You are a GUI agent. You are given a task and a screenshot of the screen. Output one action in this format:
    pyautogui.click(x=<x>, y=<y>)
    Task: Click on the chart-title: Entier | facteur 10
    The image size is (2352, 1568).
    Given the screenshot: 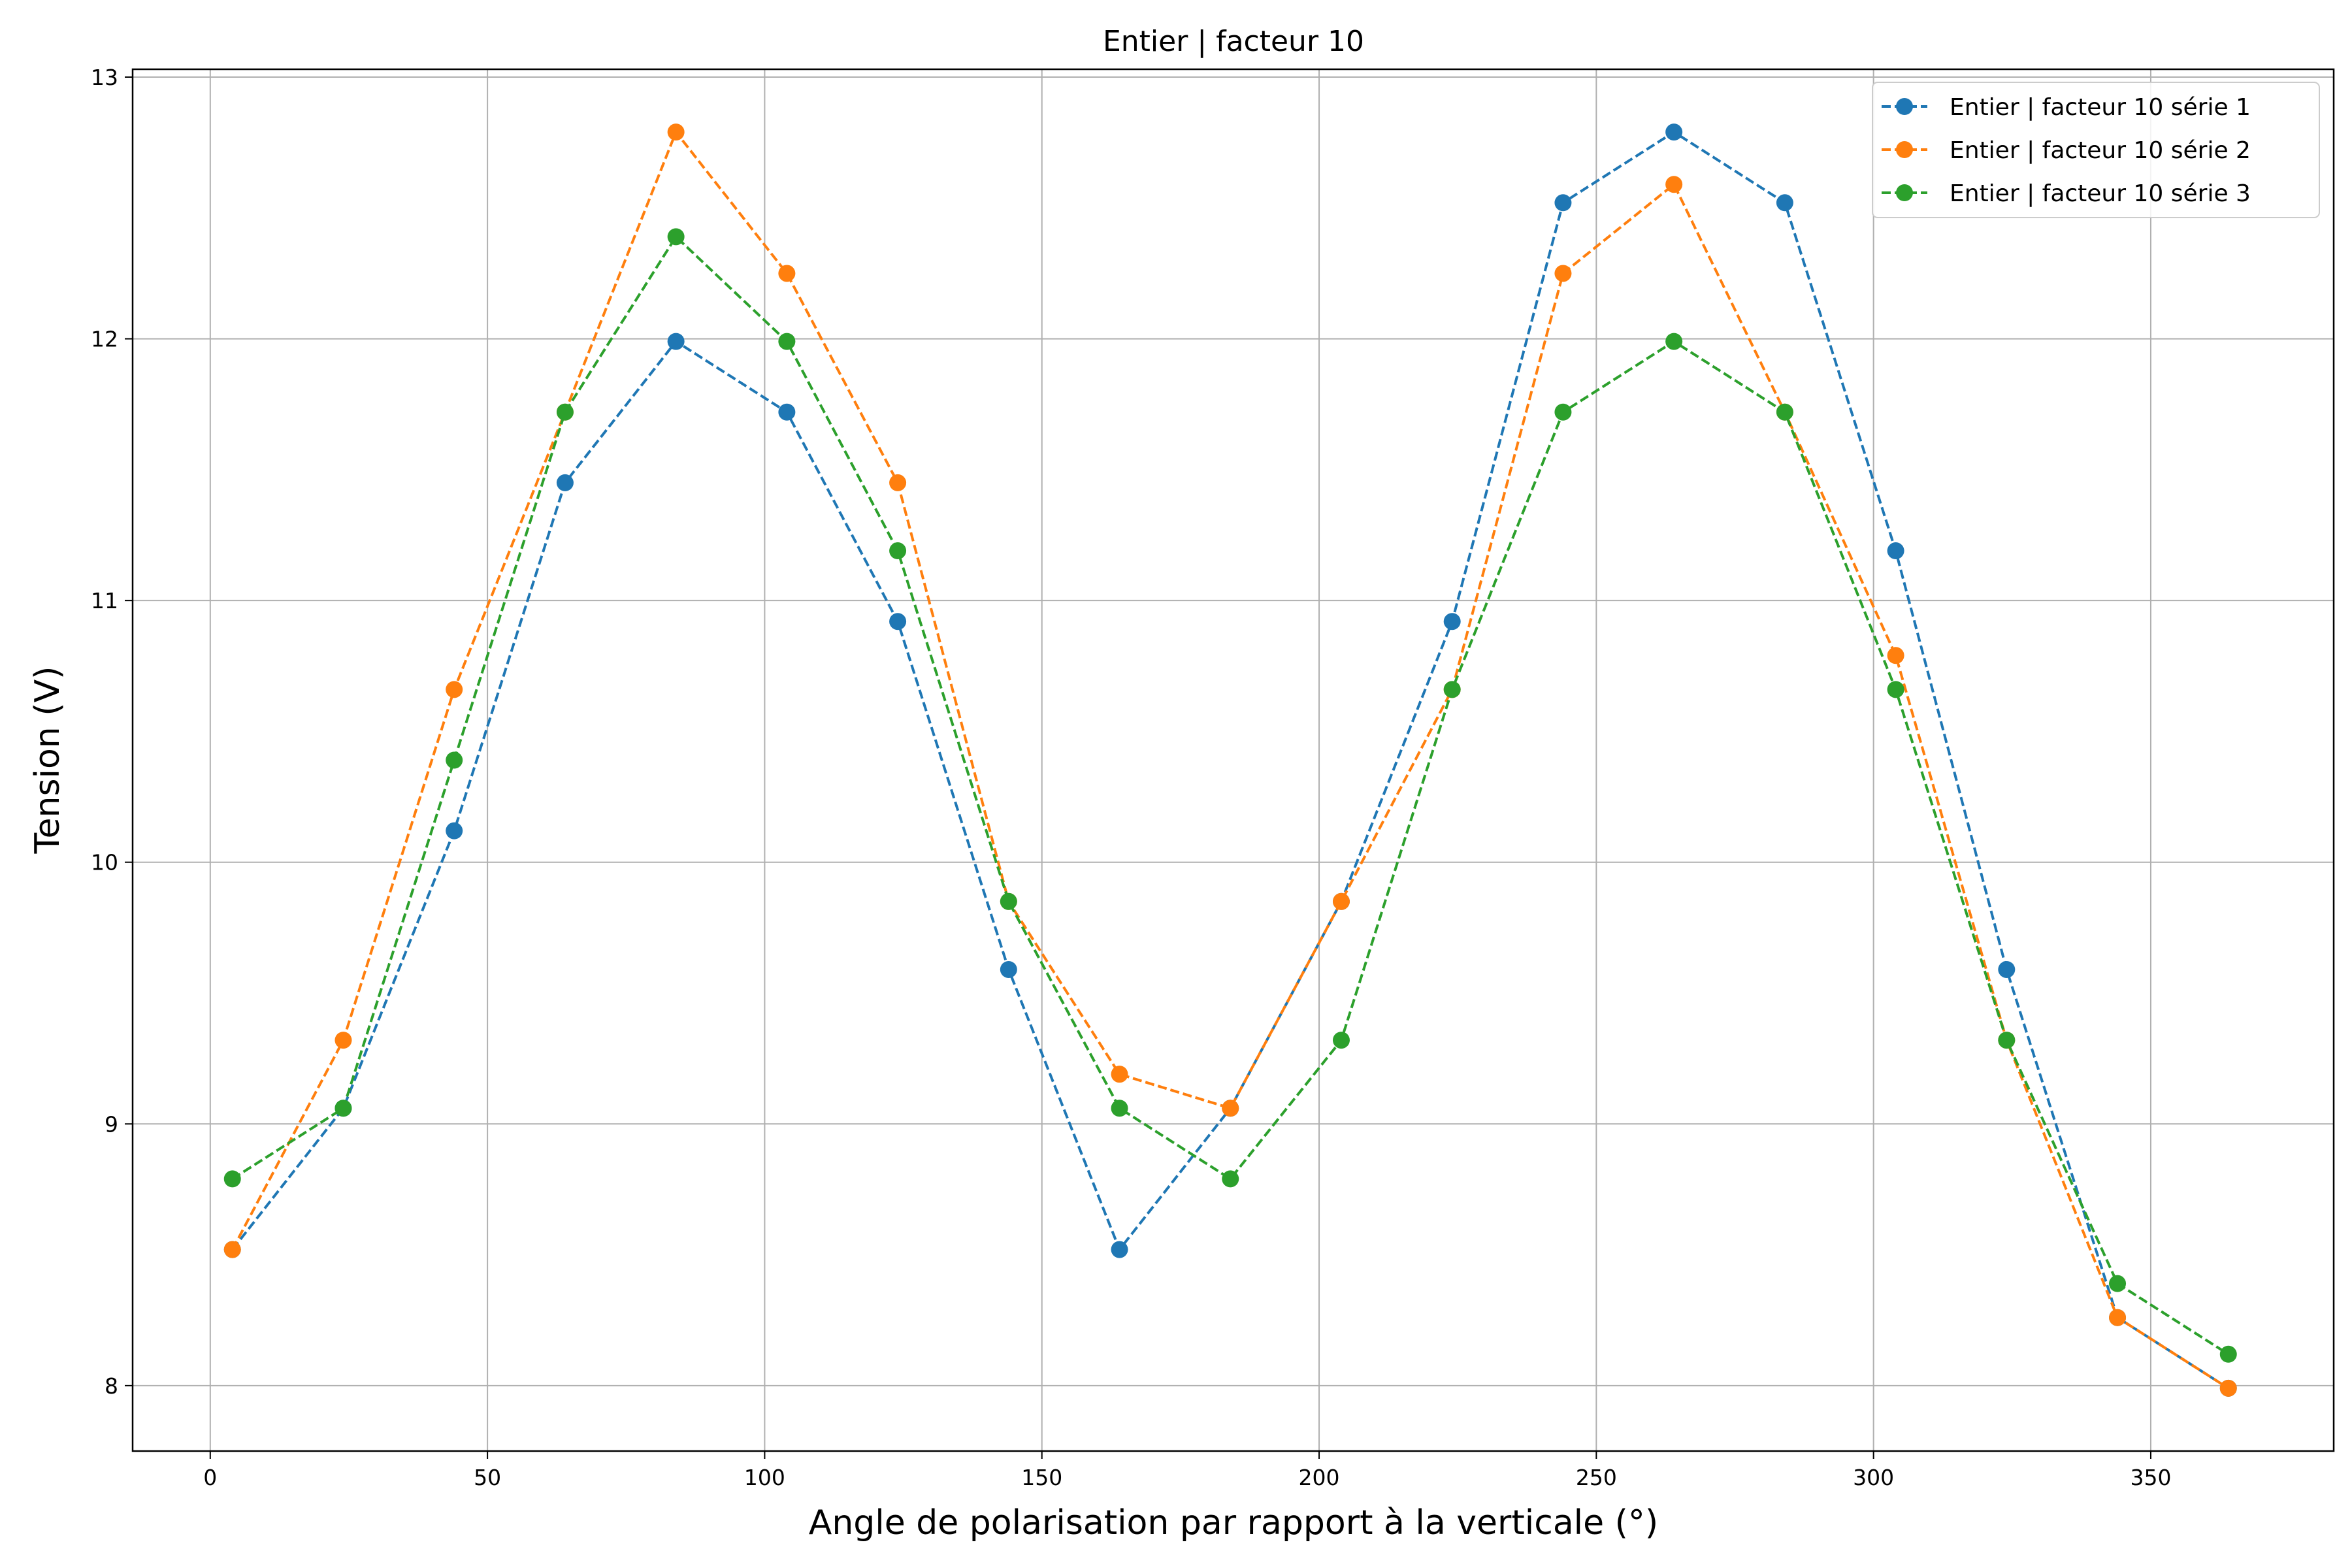 What is the action you would take?
    pyautogui.click(x=1233, y=41)
    